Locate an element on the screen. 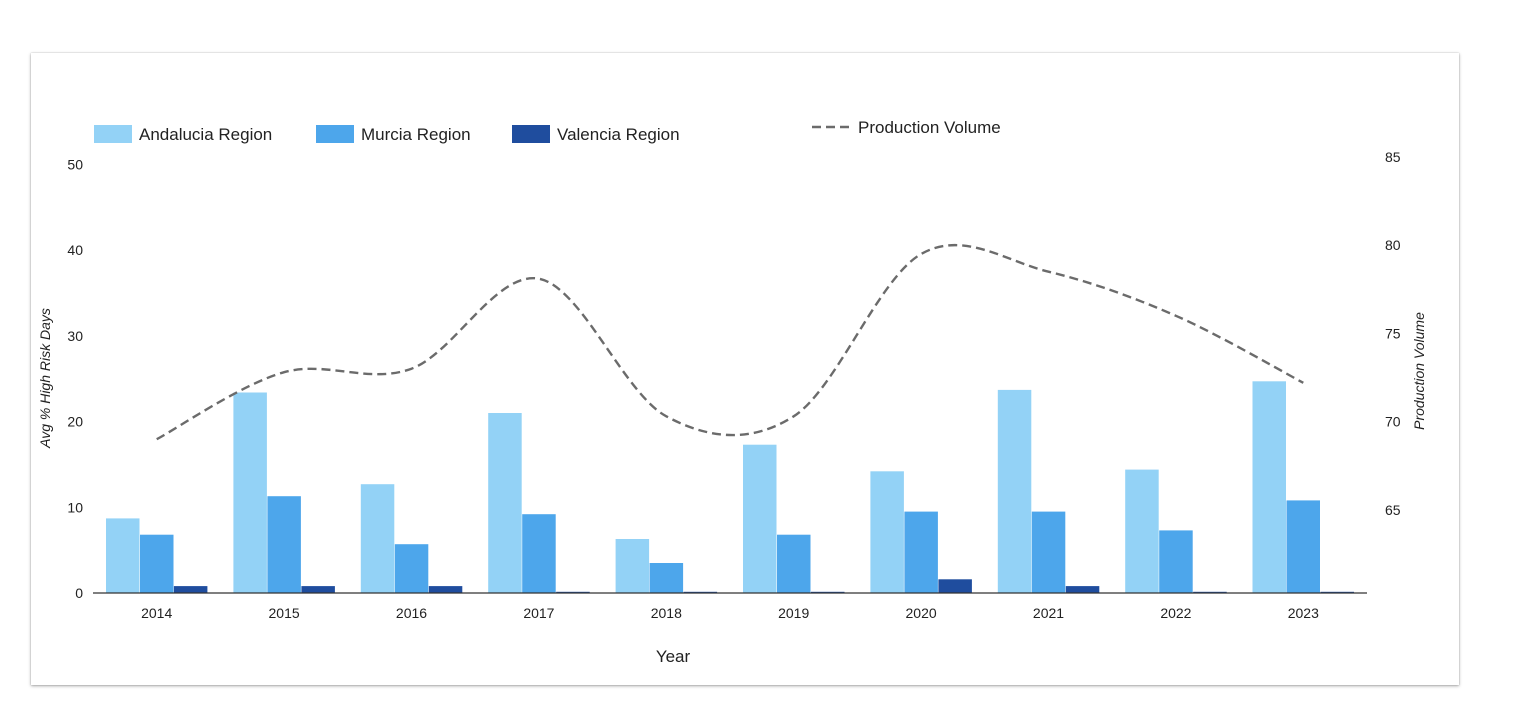 The image size is (1514, 714). y-tick-label: 0 is located at coordinates (79, 593).